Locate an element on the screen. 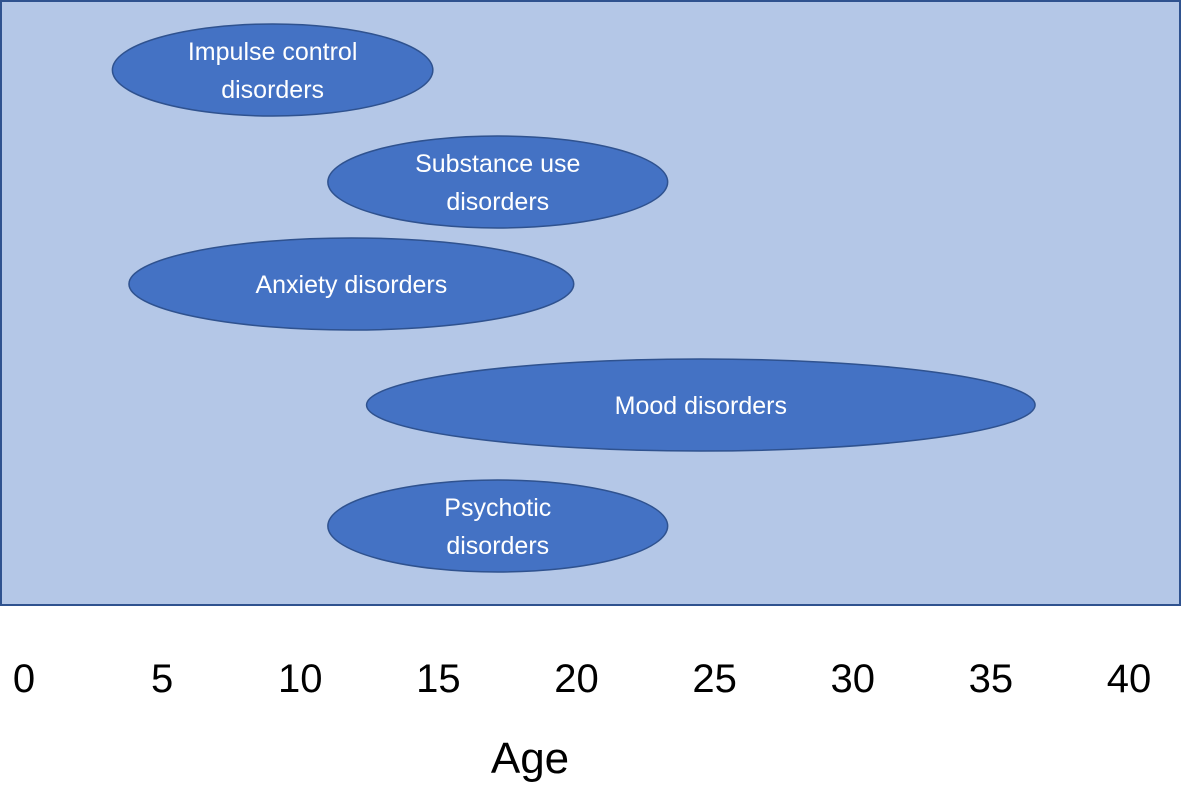  disorder-range: Substance use disorders is located at coordinates (498, 182).